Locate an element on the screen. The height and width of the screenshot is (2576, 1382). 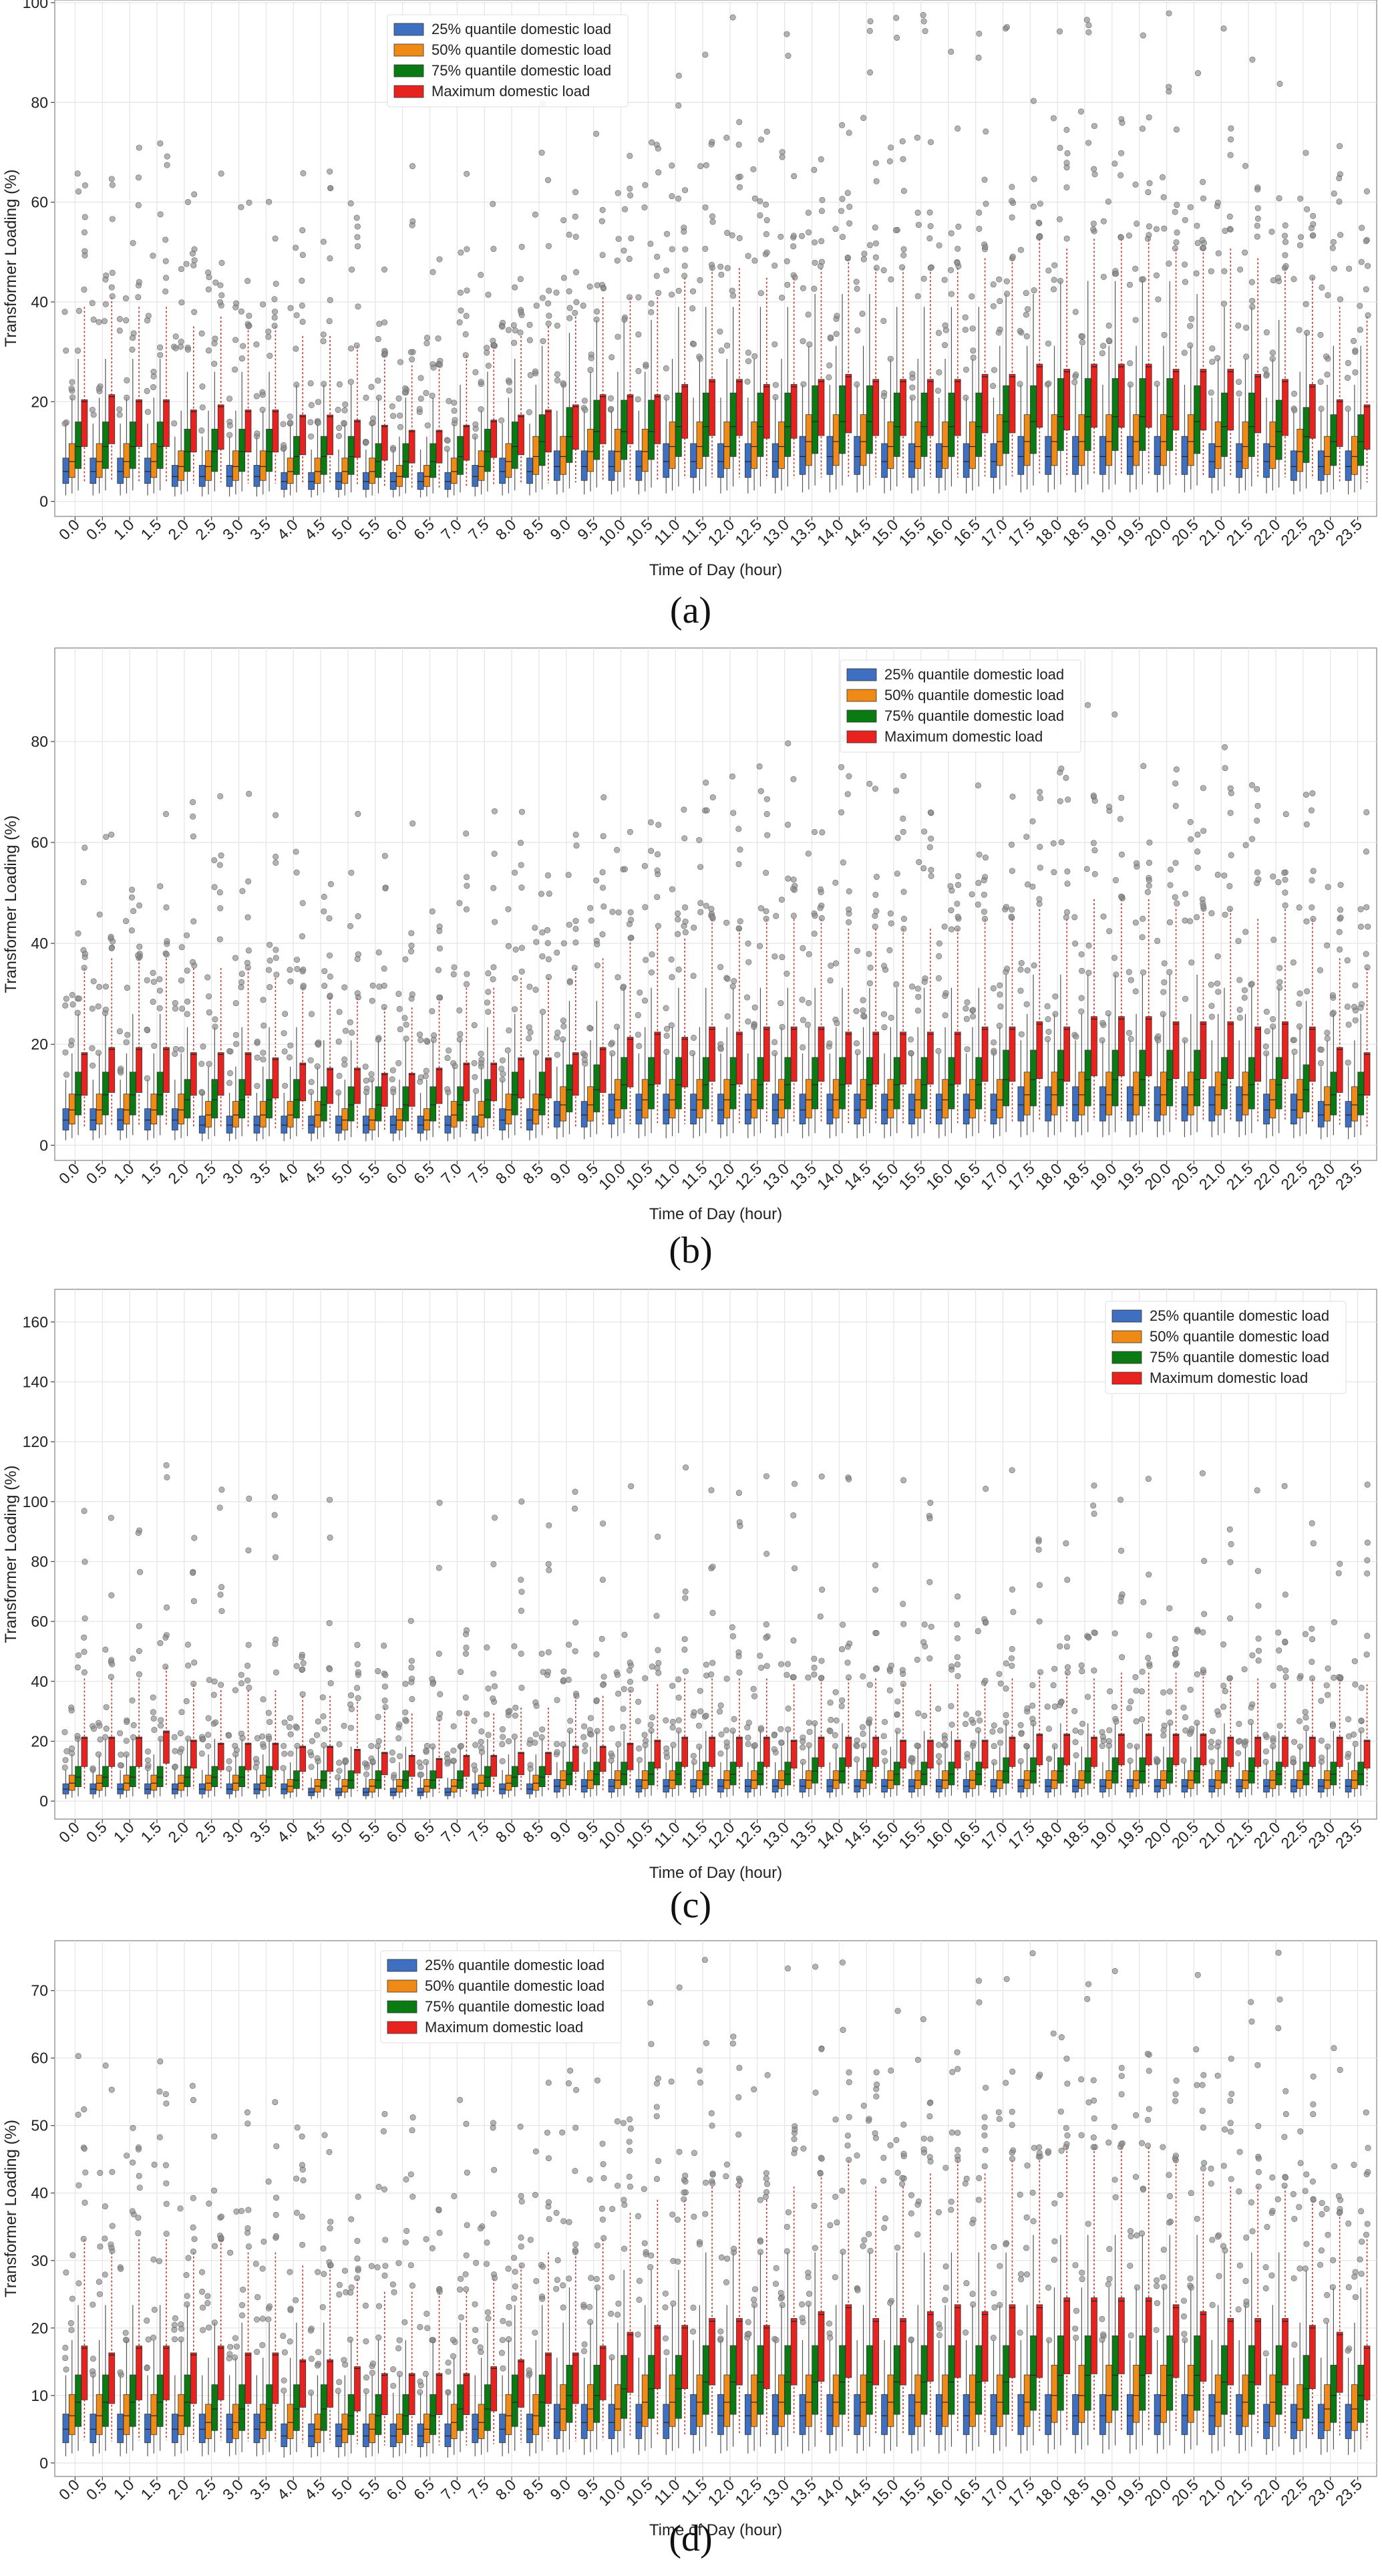
x-tick-label: 6.5 is located at coordinates (424, 529).